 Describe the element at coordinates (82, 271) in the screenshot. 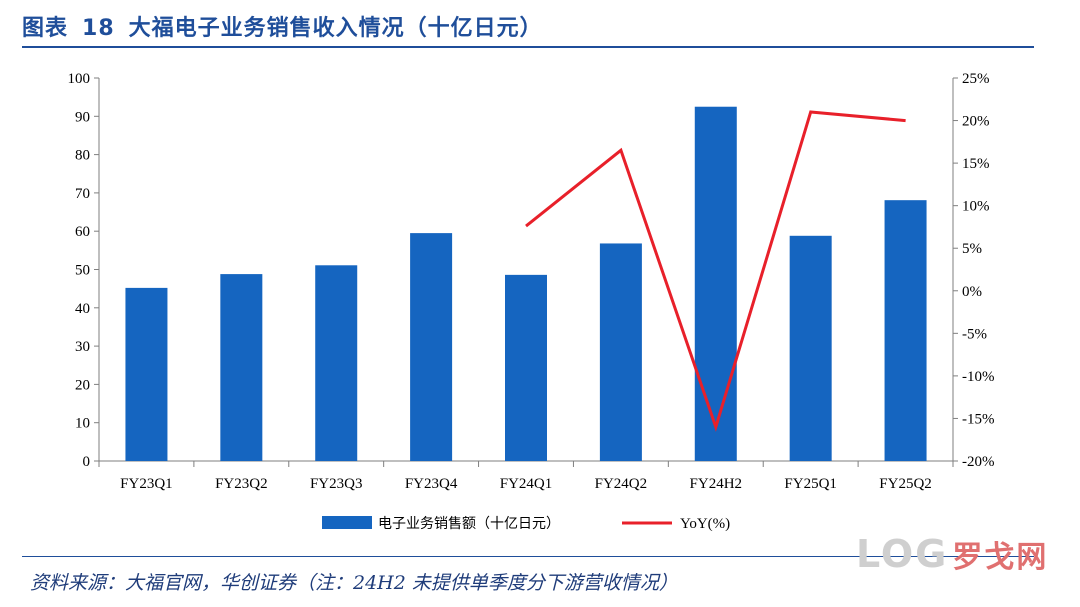

I see `y-tick-label-left: 50` at that location.